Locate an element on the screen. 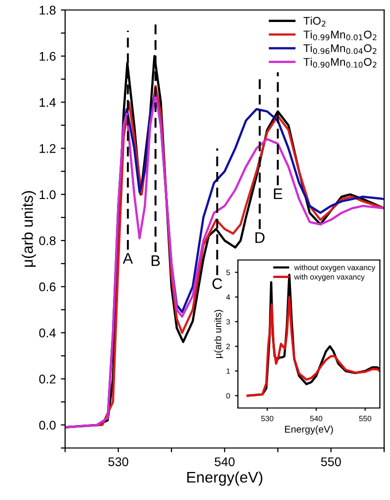  x-tick-label: 530 is located at coordinates (118, 461).